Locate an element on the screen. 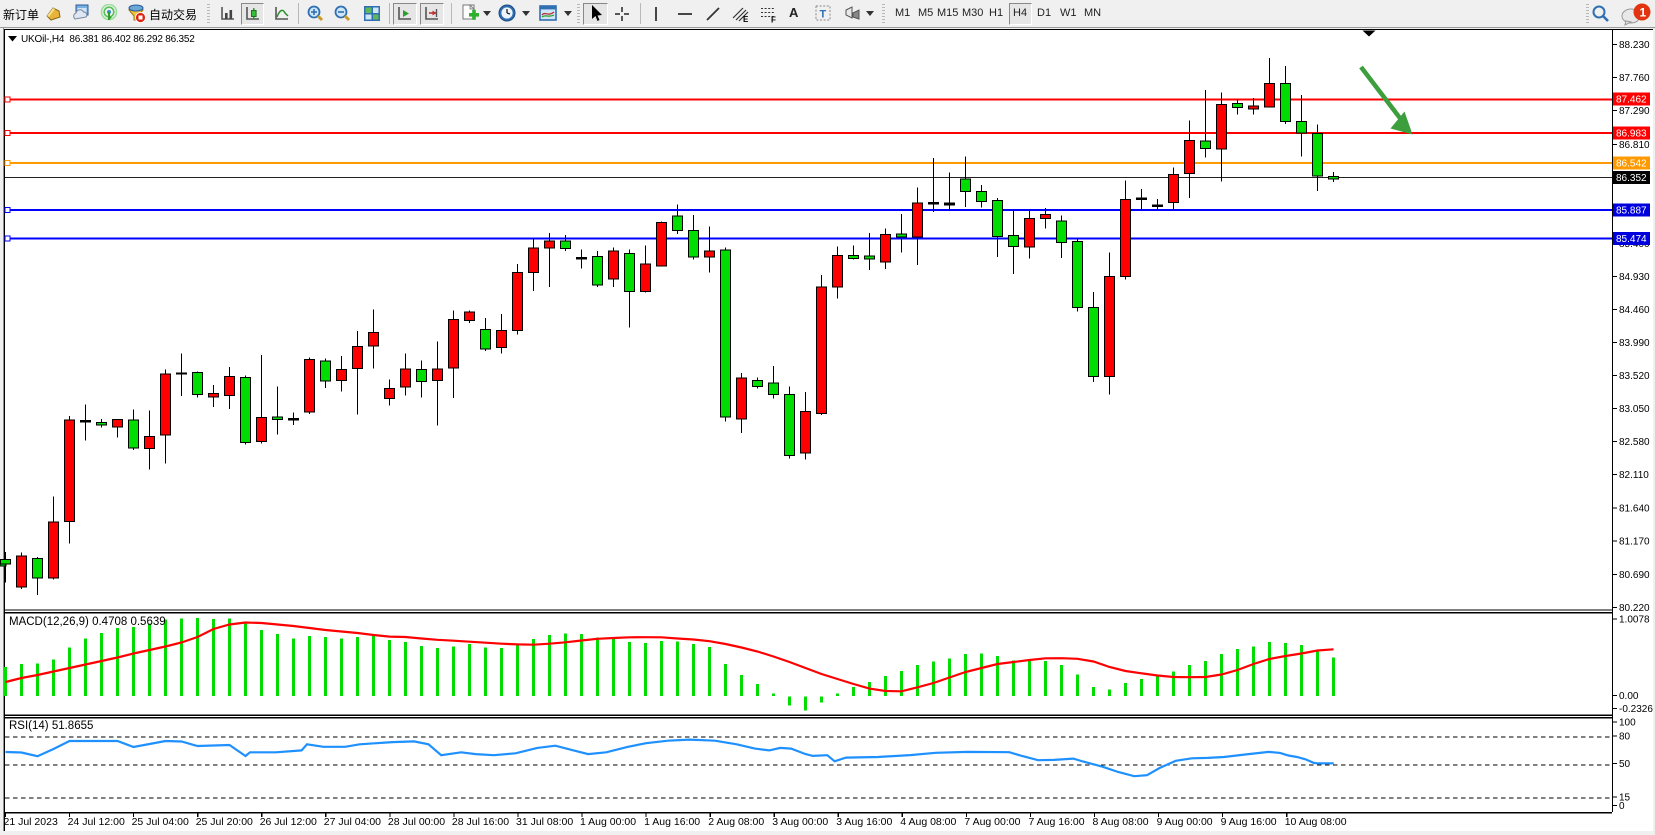 Image resolution: width=1655 pixels, height=835 pixels. svg-text: 24 Jul 12:00 is located at coordinates (96, 822).